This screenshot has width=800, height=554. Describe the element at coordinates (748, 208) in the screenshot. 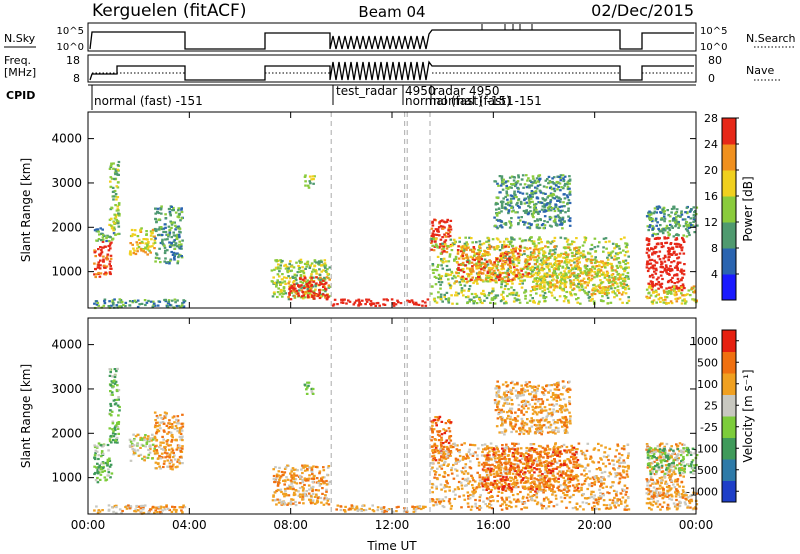

I see `colorbar-label: Power [dB]` at that location.